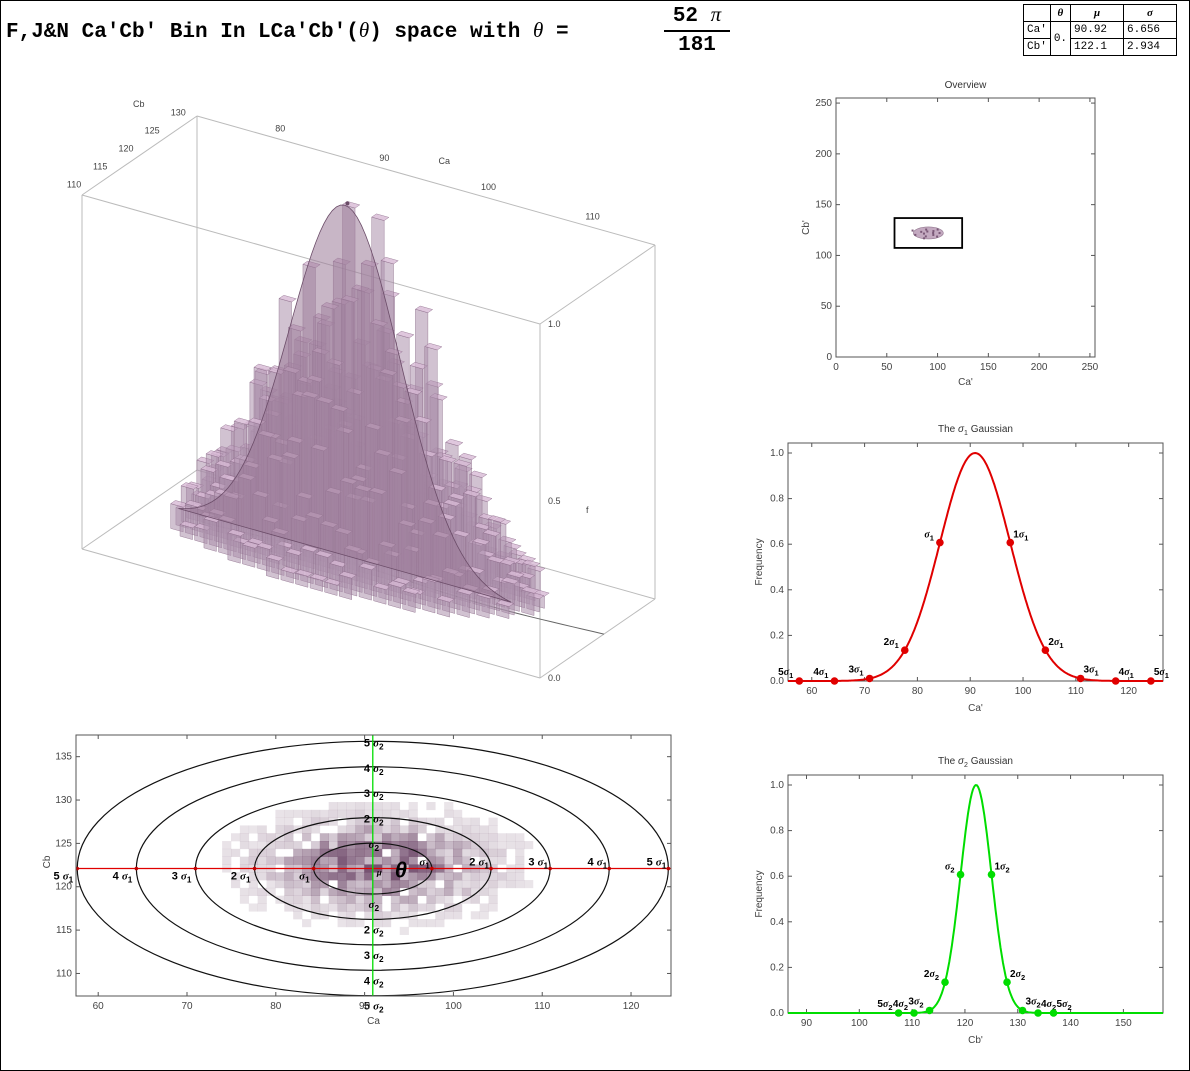 The width and height of the screenshot is (1190, 1071). What do you see at coordinates (975, 566) in the screenshot?
I see `sigma1-curve` at bounding box center [975, 566].